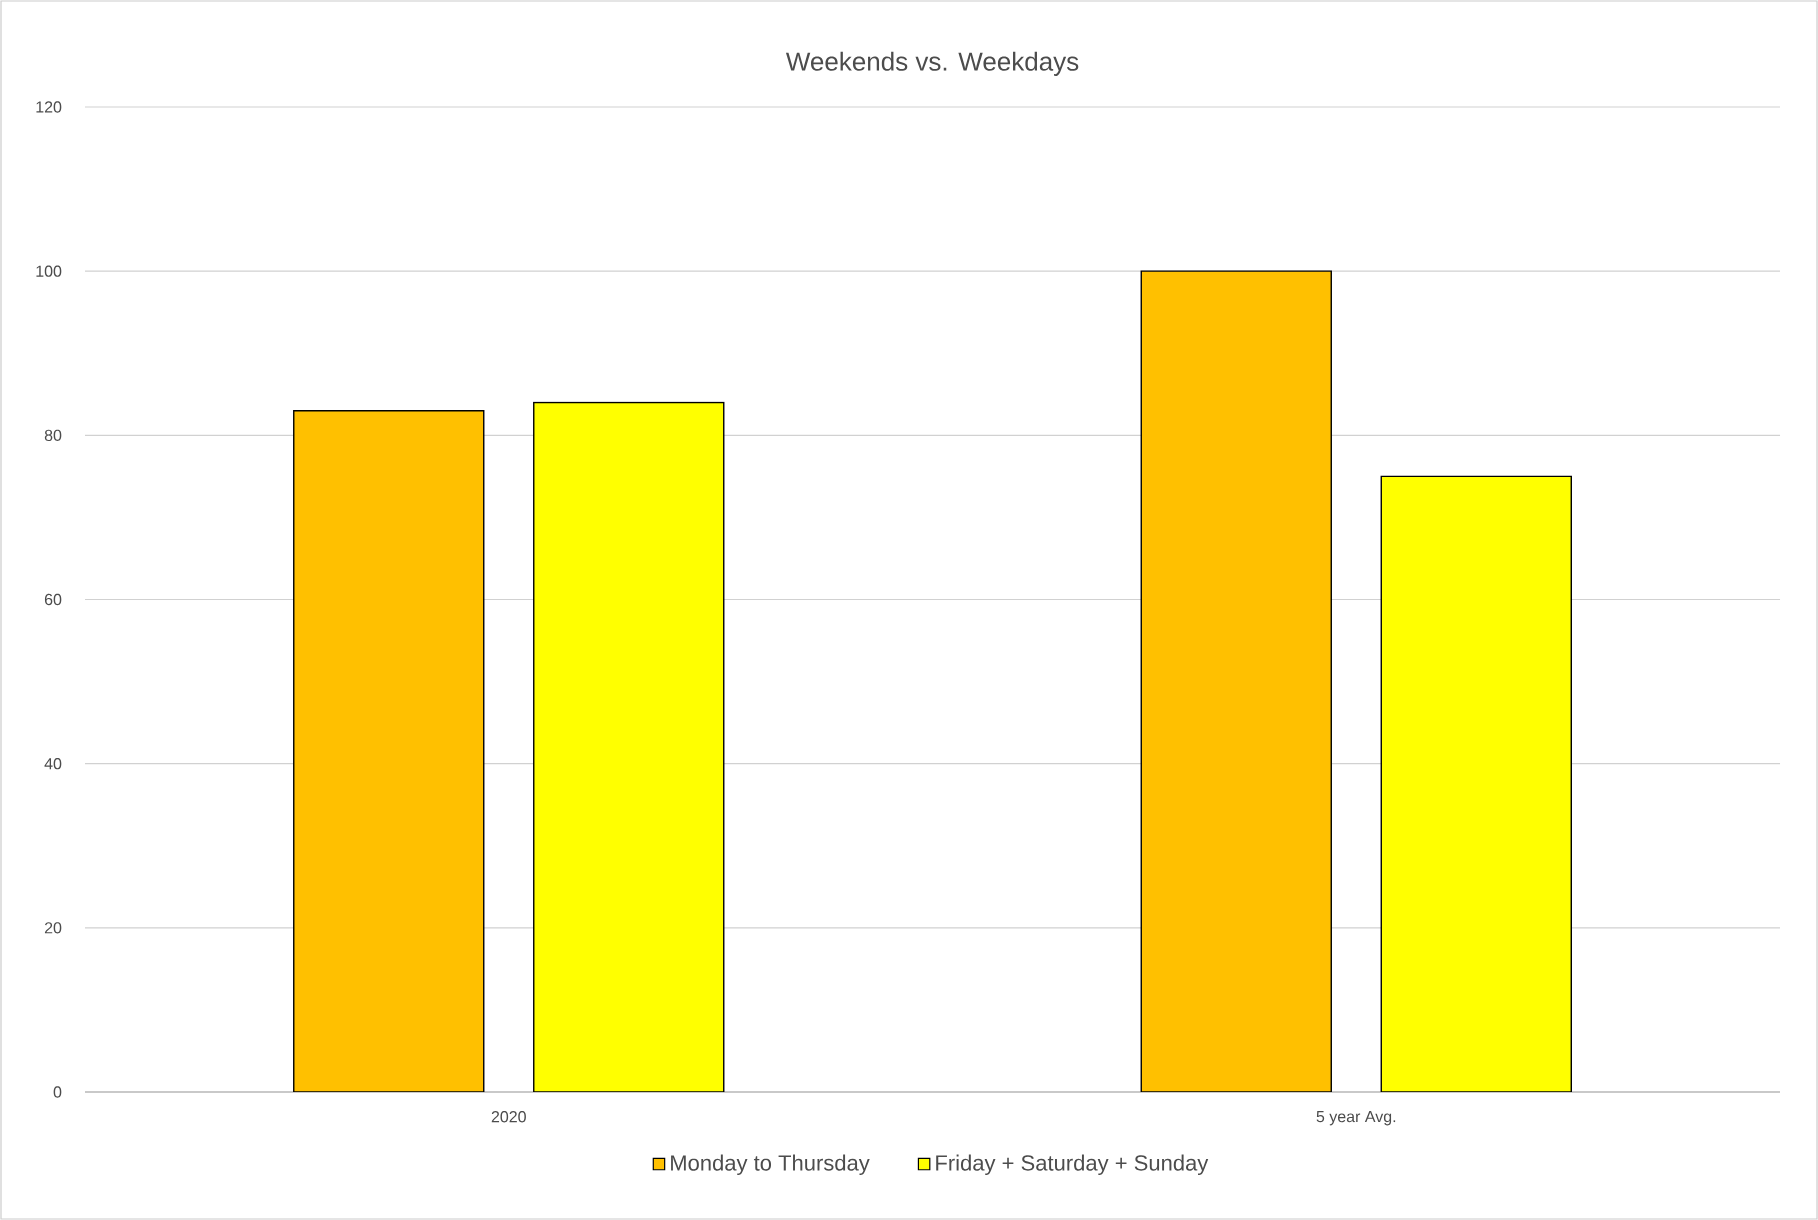 Image resolution: width=1818 pixels, height=1220 pixels. Describe the element at coordinates (53, 435) in the screenshot. I see `y-tick-label: 80` at that location.